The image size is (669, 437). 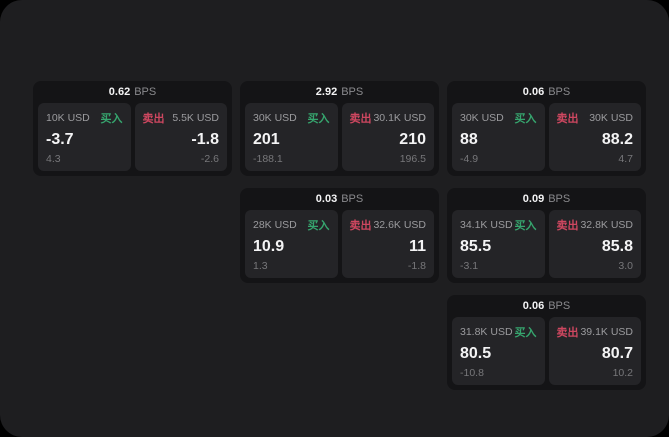 I want to click on buy-amount: 10K USD, so click(x=68, y=118).